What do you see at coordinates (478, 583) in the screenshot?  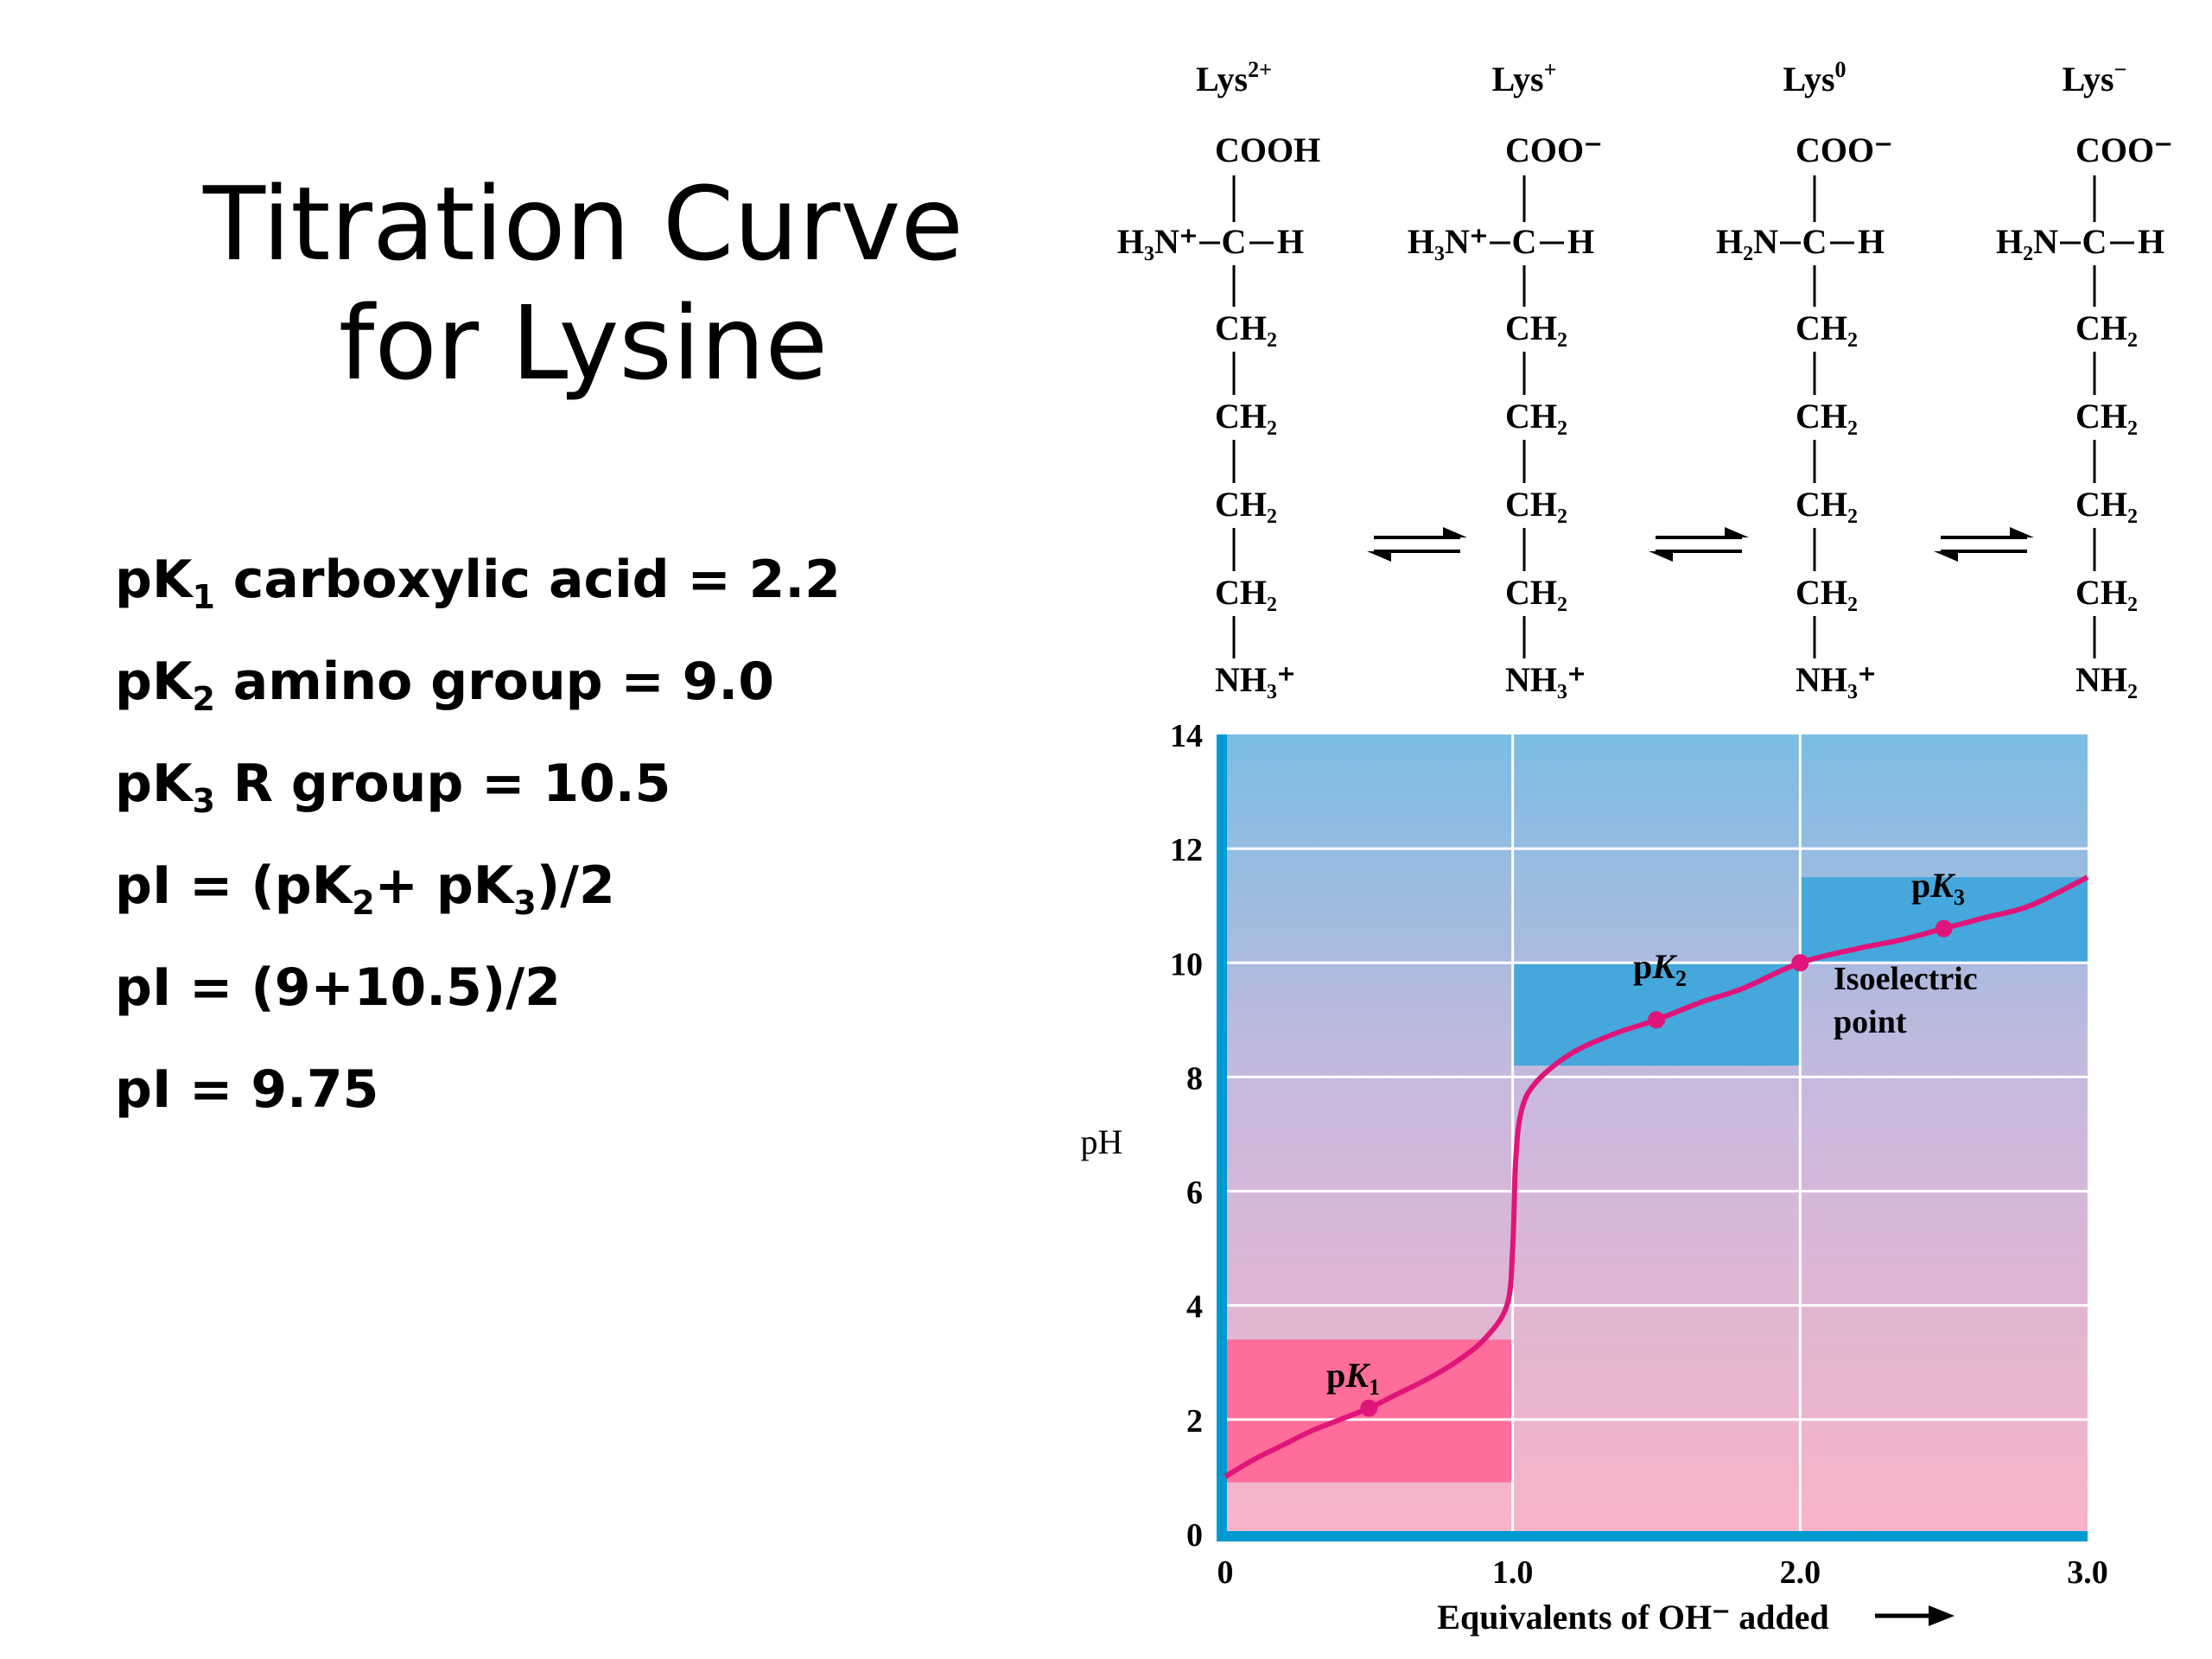 I see `note-pk1: pK1 carboxylic acid = 2.2` at bounding box center [478, 583].